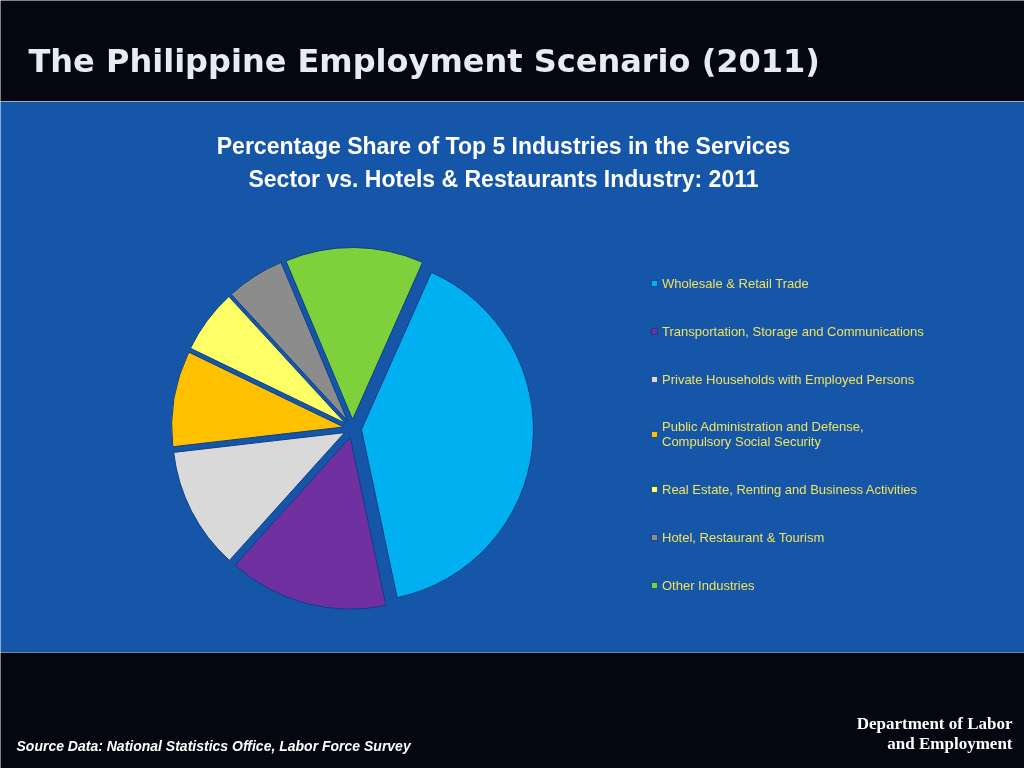  Describe the element at coordinates (735, 283) in the screenshot. I see `legend-label: Wholesale & Retail Trade` at that location.